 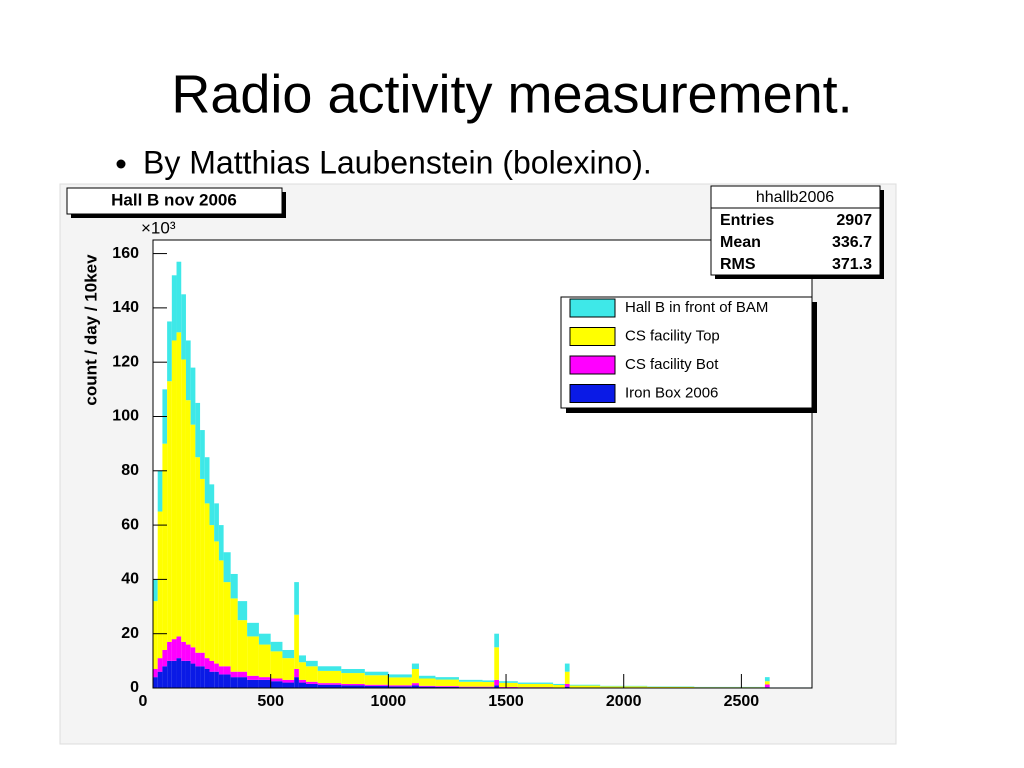 I want to click on x-tick-label: 0, so click(x=143, y=701).